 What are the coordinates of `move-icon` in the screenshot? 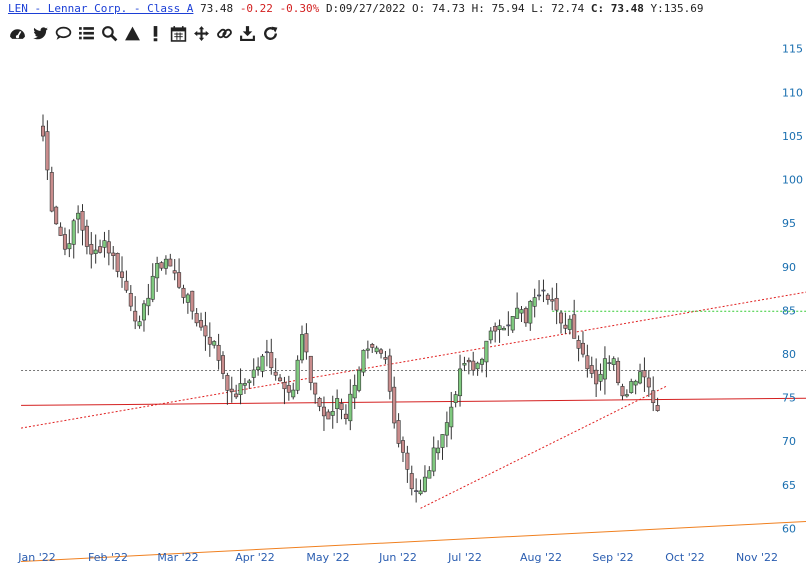 It's located at (201, 33).